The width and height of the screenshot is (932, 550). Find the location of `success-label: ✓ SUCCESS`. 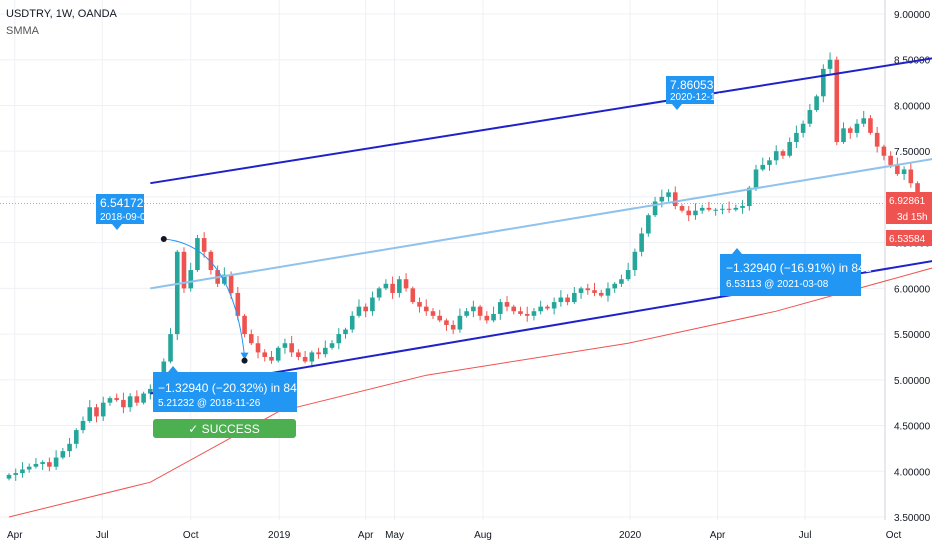

success-label: ✓ SUCCESS is located at coordinates (223, 429).